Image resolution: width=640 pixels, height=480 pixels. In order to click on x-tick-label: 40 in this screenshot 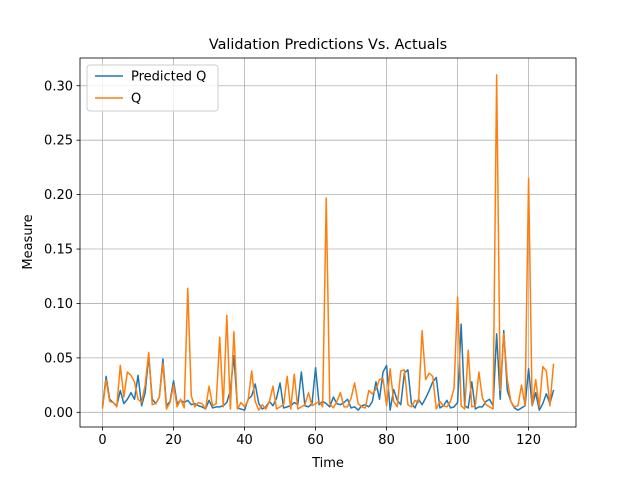, I will do `click(244, 440)`.